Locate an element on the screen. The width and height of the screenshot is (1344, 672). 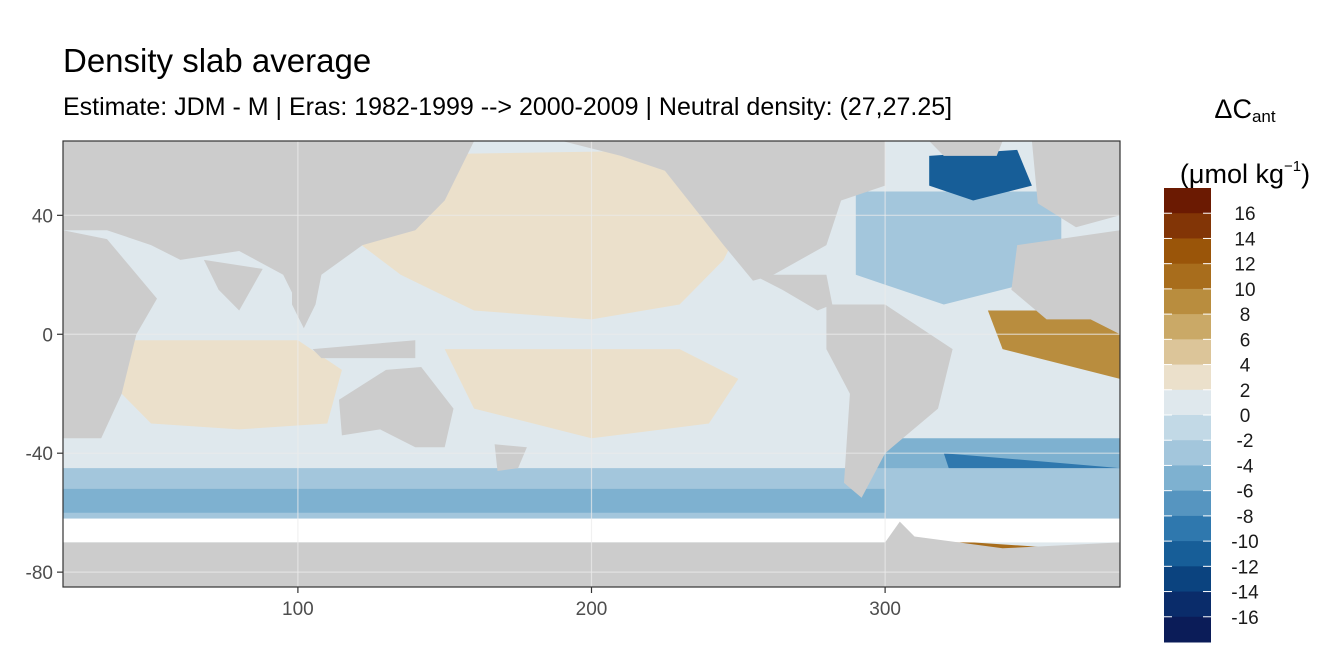
legend-title: ΔCant (μmol kg−1) is located at coordinates (1245, 141).